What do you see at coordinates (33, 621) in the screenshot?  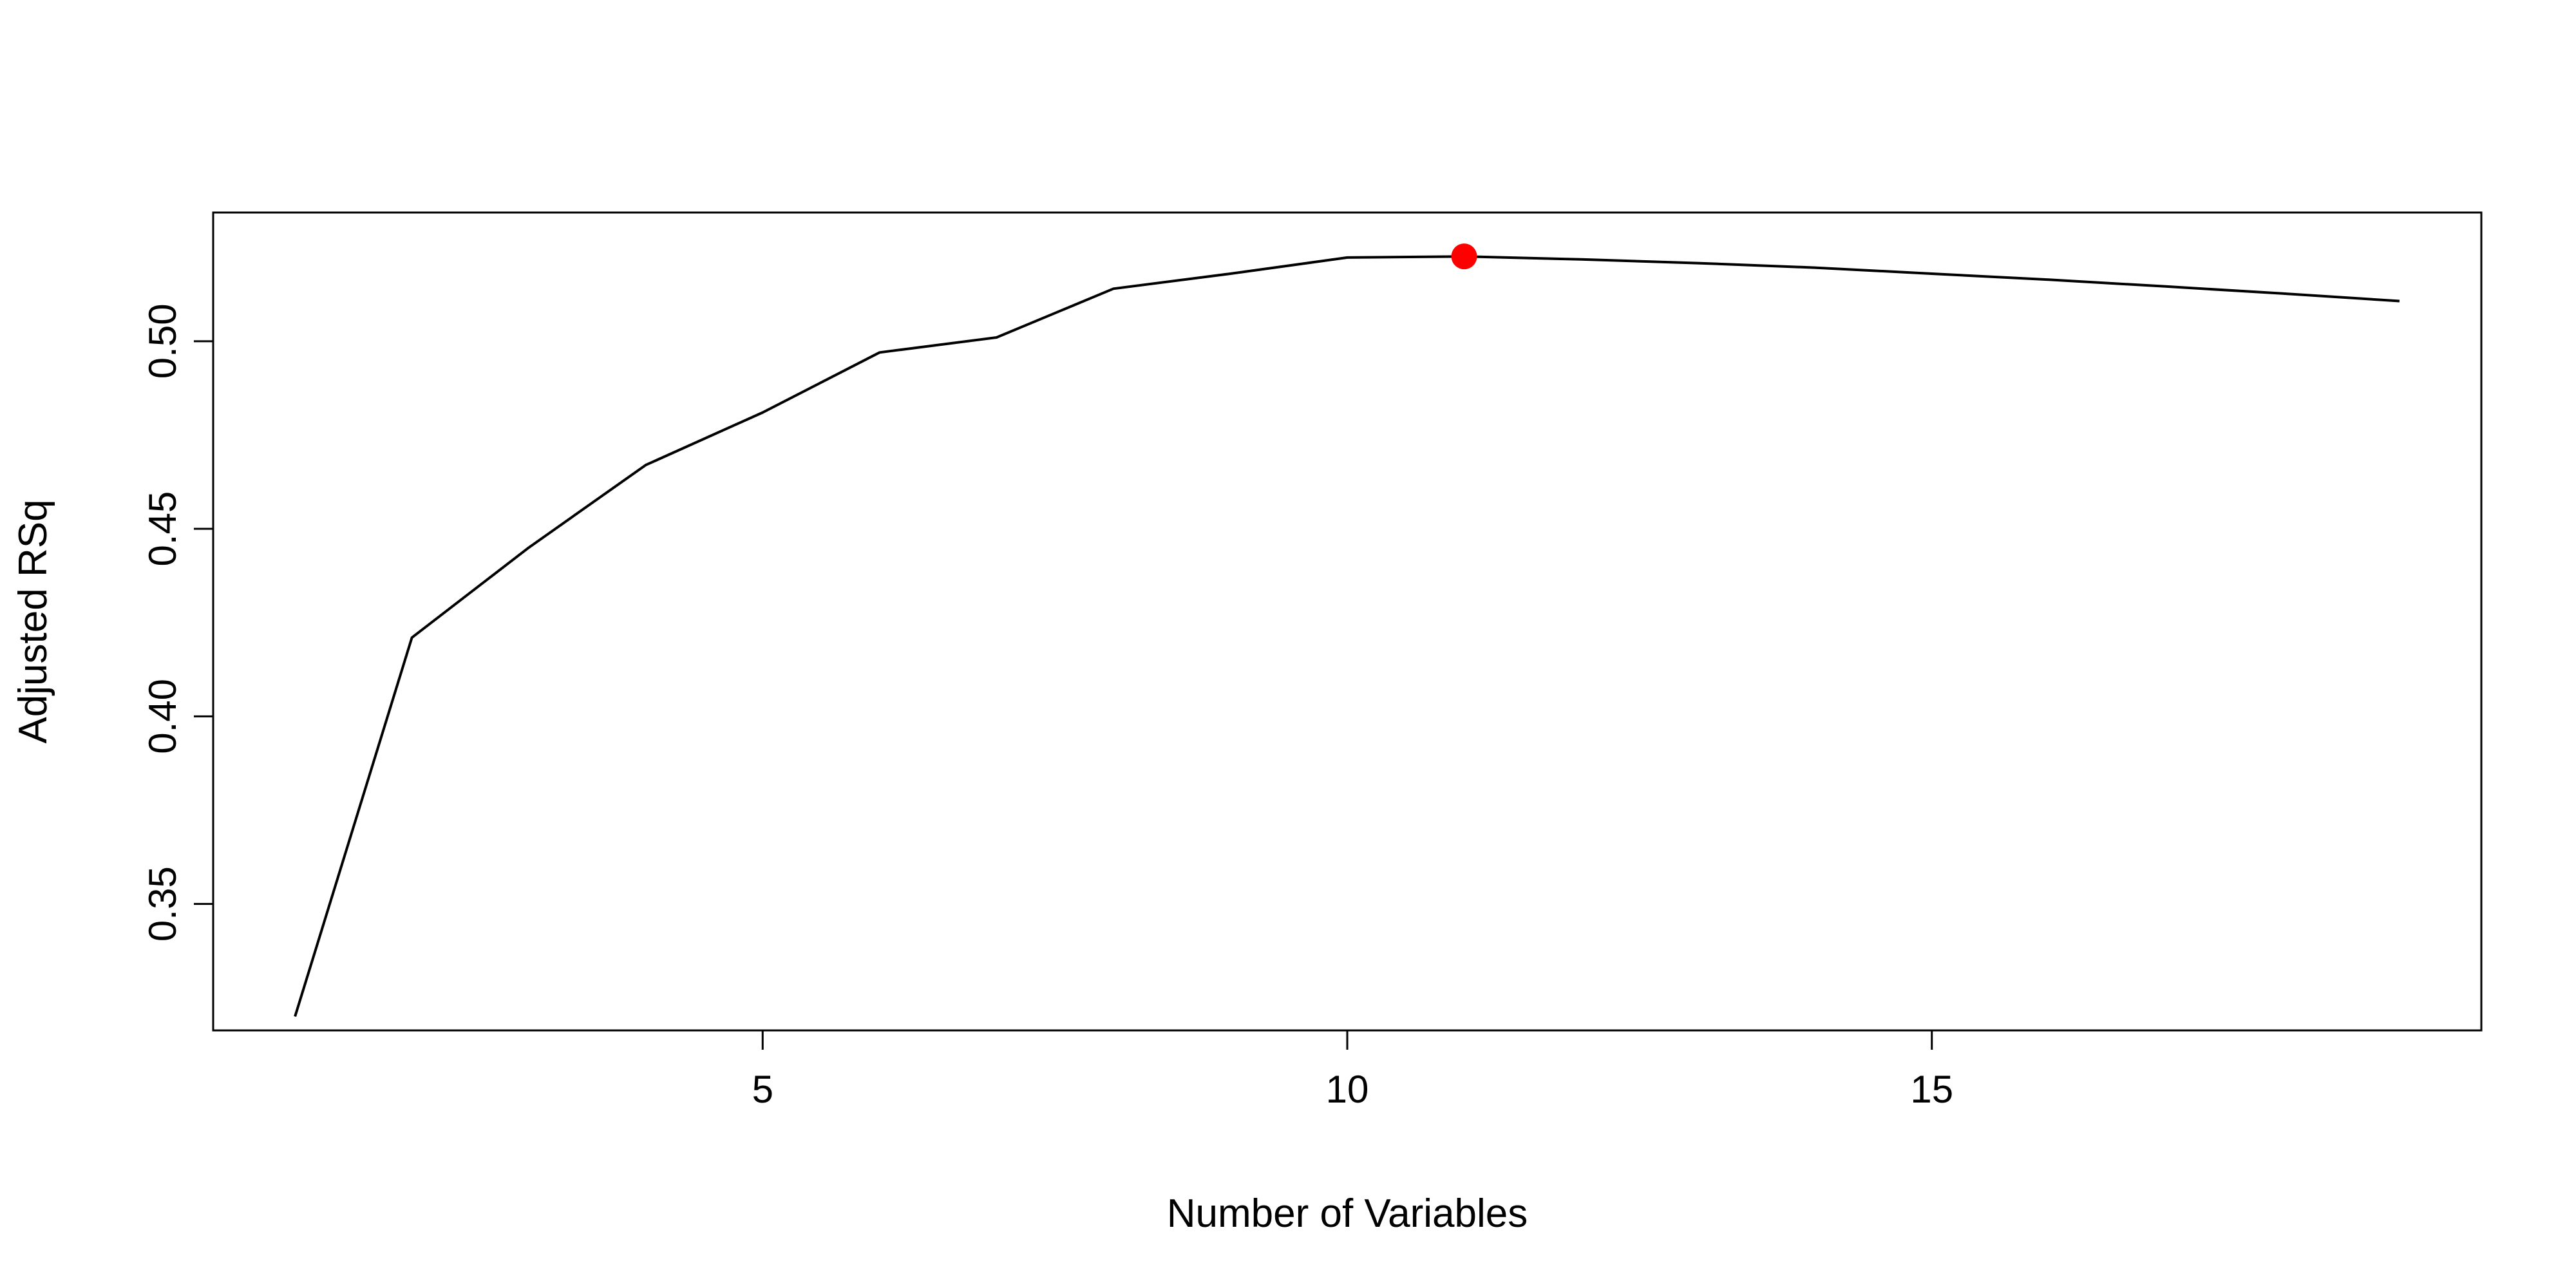 I see `y-axis-title: Adjusted RSq` at bounding box center [33, 621].